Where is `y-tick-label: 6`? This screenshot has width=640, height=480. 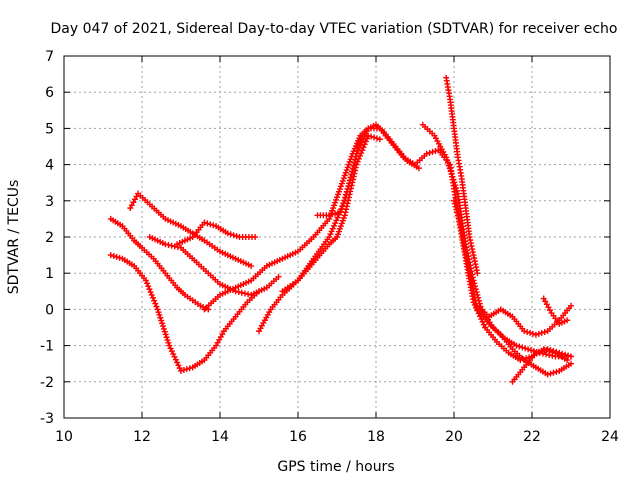 y-tick-label: 6 is located at coordinates (49, 93).